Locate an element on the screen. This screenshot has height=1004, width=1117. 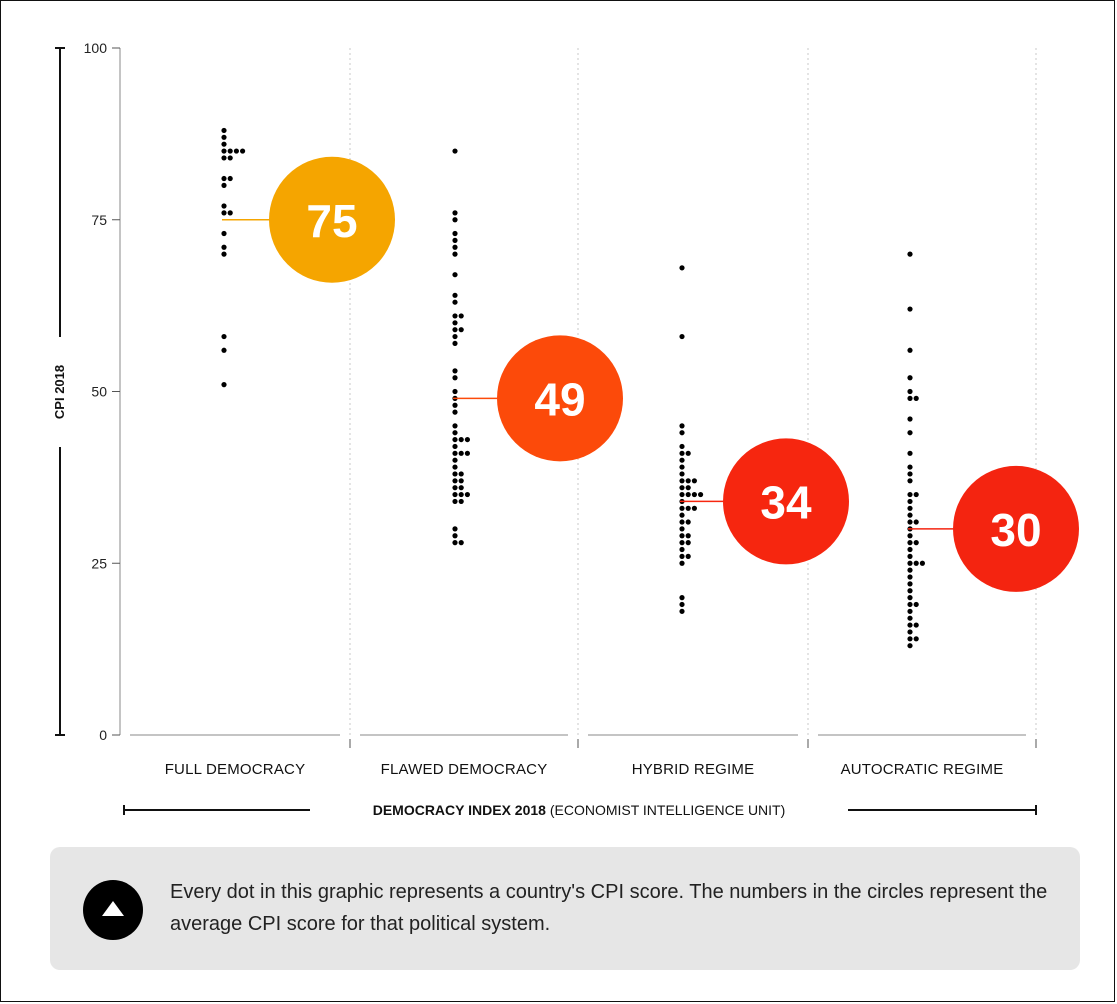
y-axis-title: CPI 2018 is located at coordinates (59, 392).